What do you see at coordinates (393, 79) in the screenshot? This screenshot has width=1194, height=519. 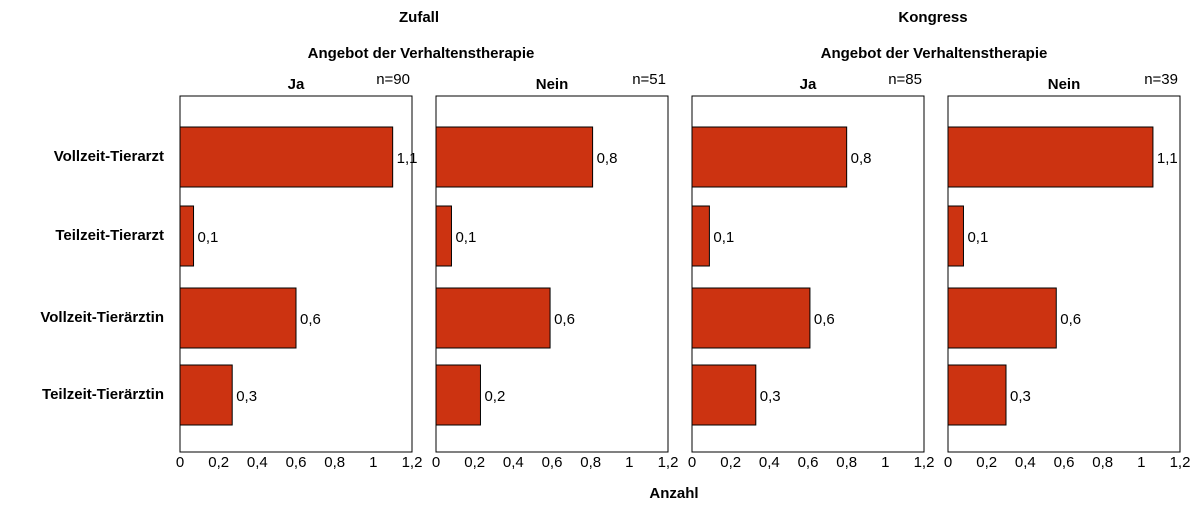 I see `panel-note: n=90` at bounding box center [393, 79].